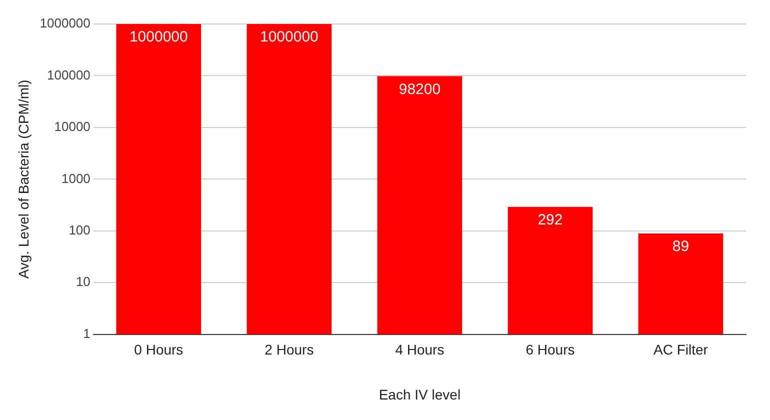 This screenshot has width=770, height=420. Describe the element at coordinates (72, 126) in the screenshot. I see `y-tick-label: 10000` at that location.